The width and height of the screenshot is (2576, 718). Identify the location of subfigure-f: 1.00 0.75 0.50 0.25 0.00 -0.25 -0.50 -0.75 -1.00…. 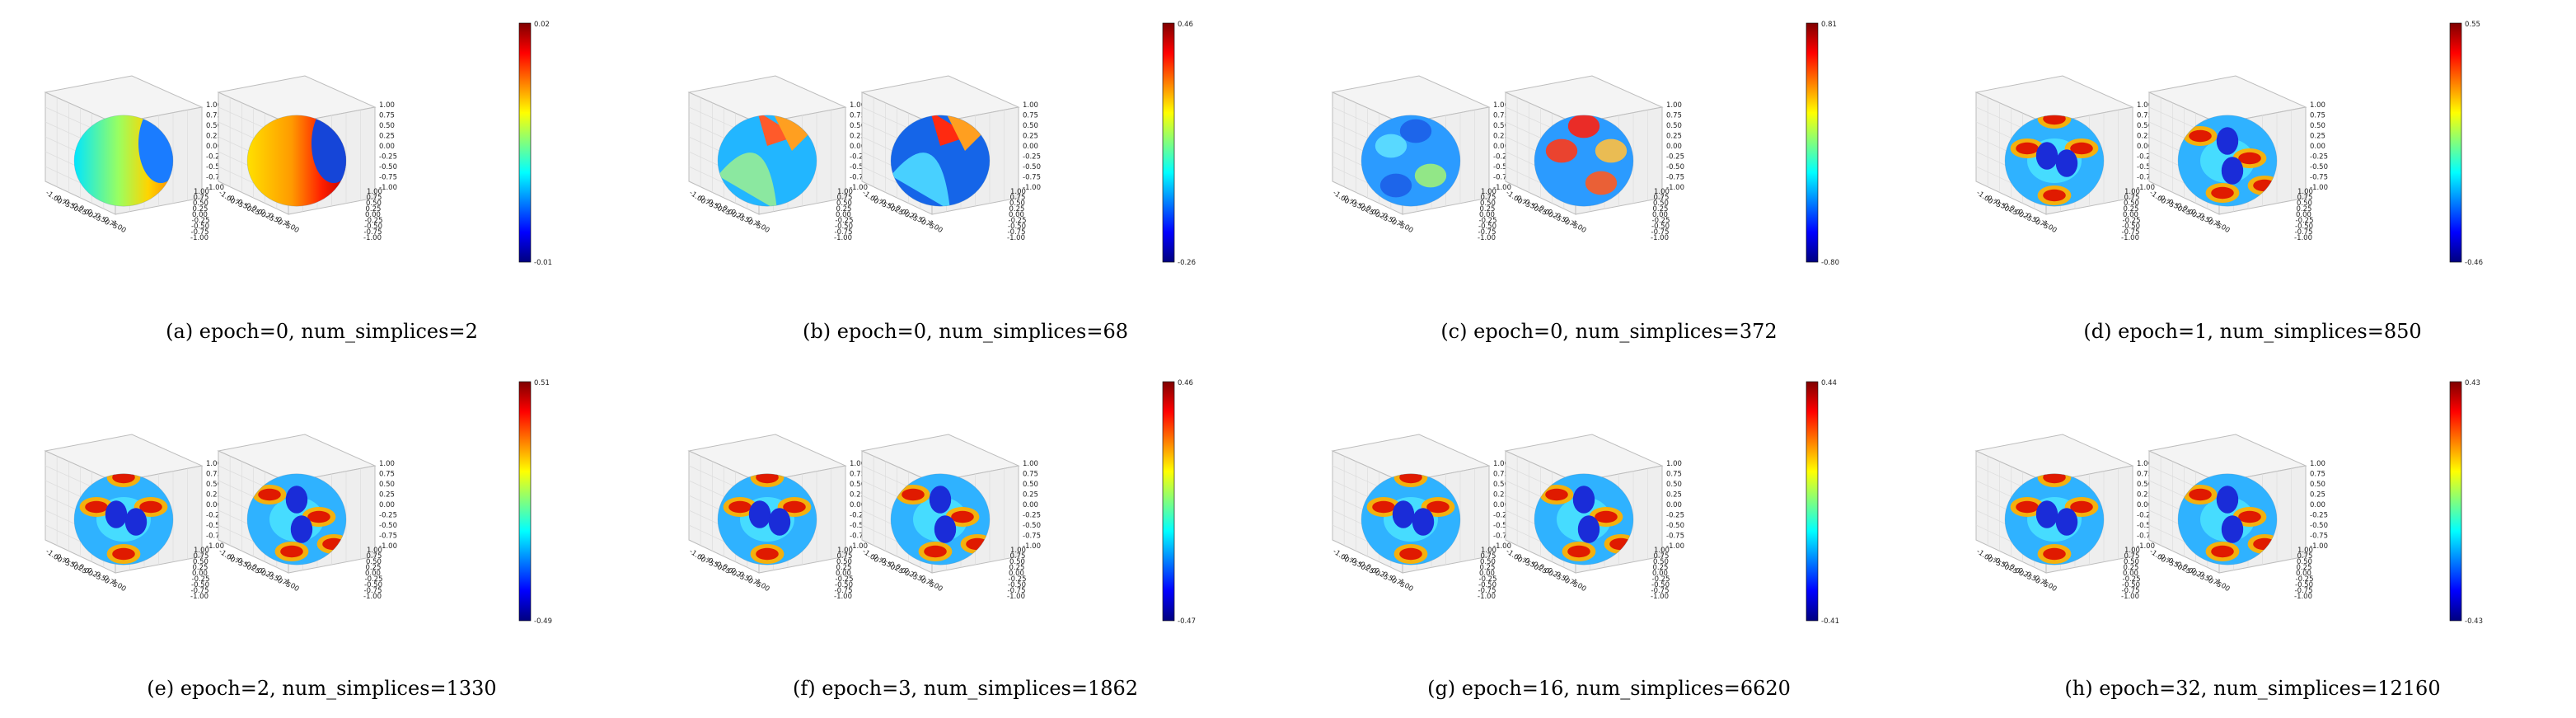
(965, 538).